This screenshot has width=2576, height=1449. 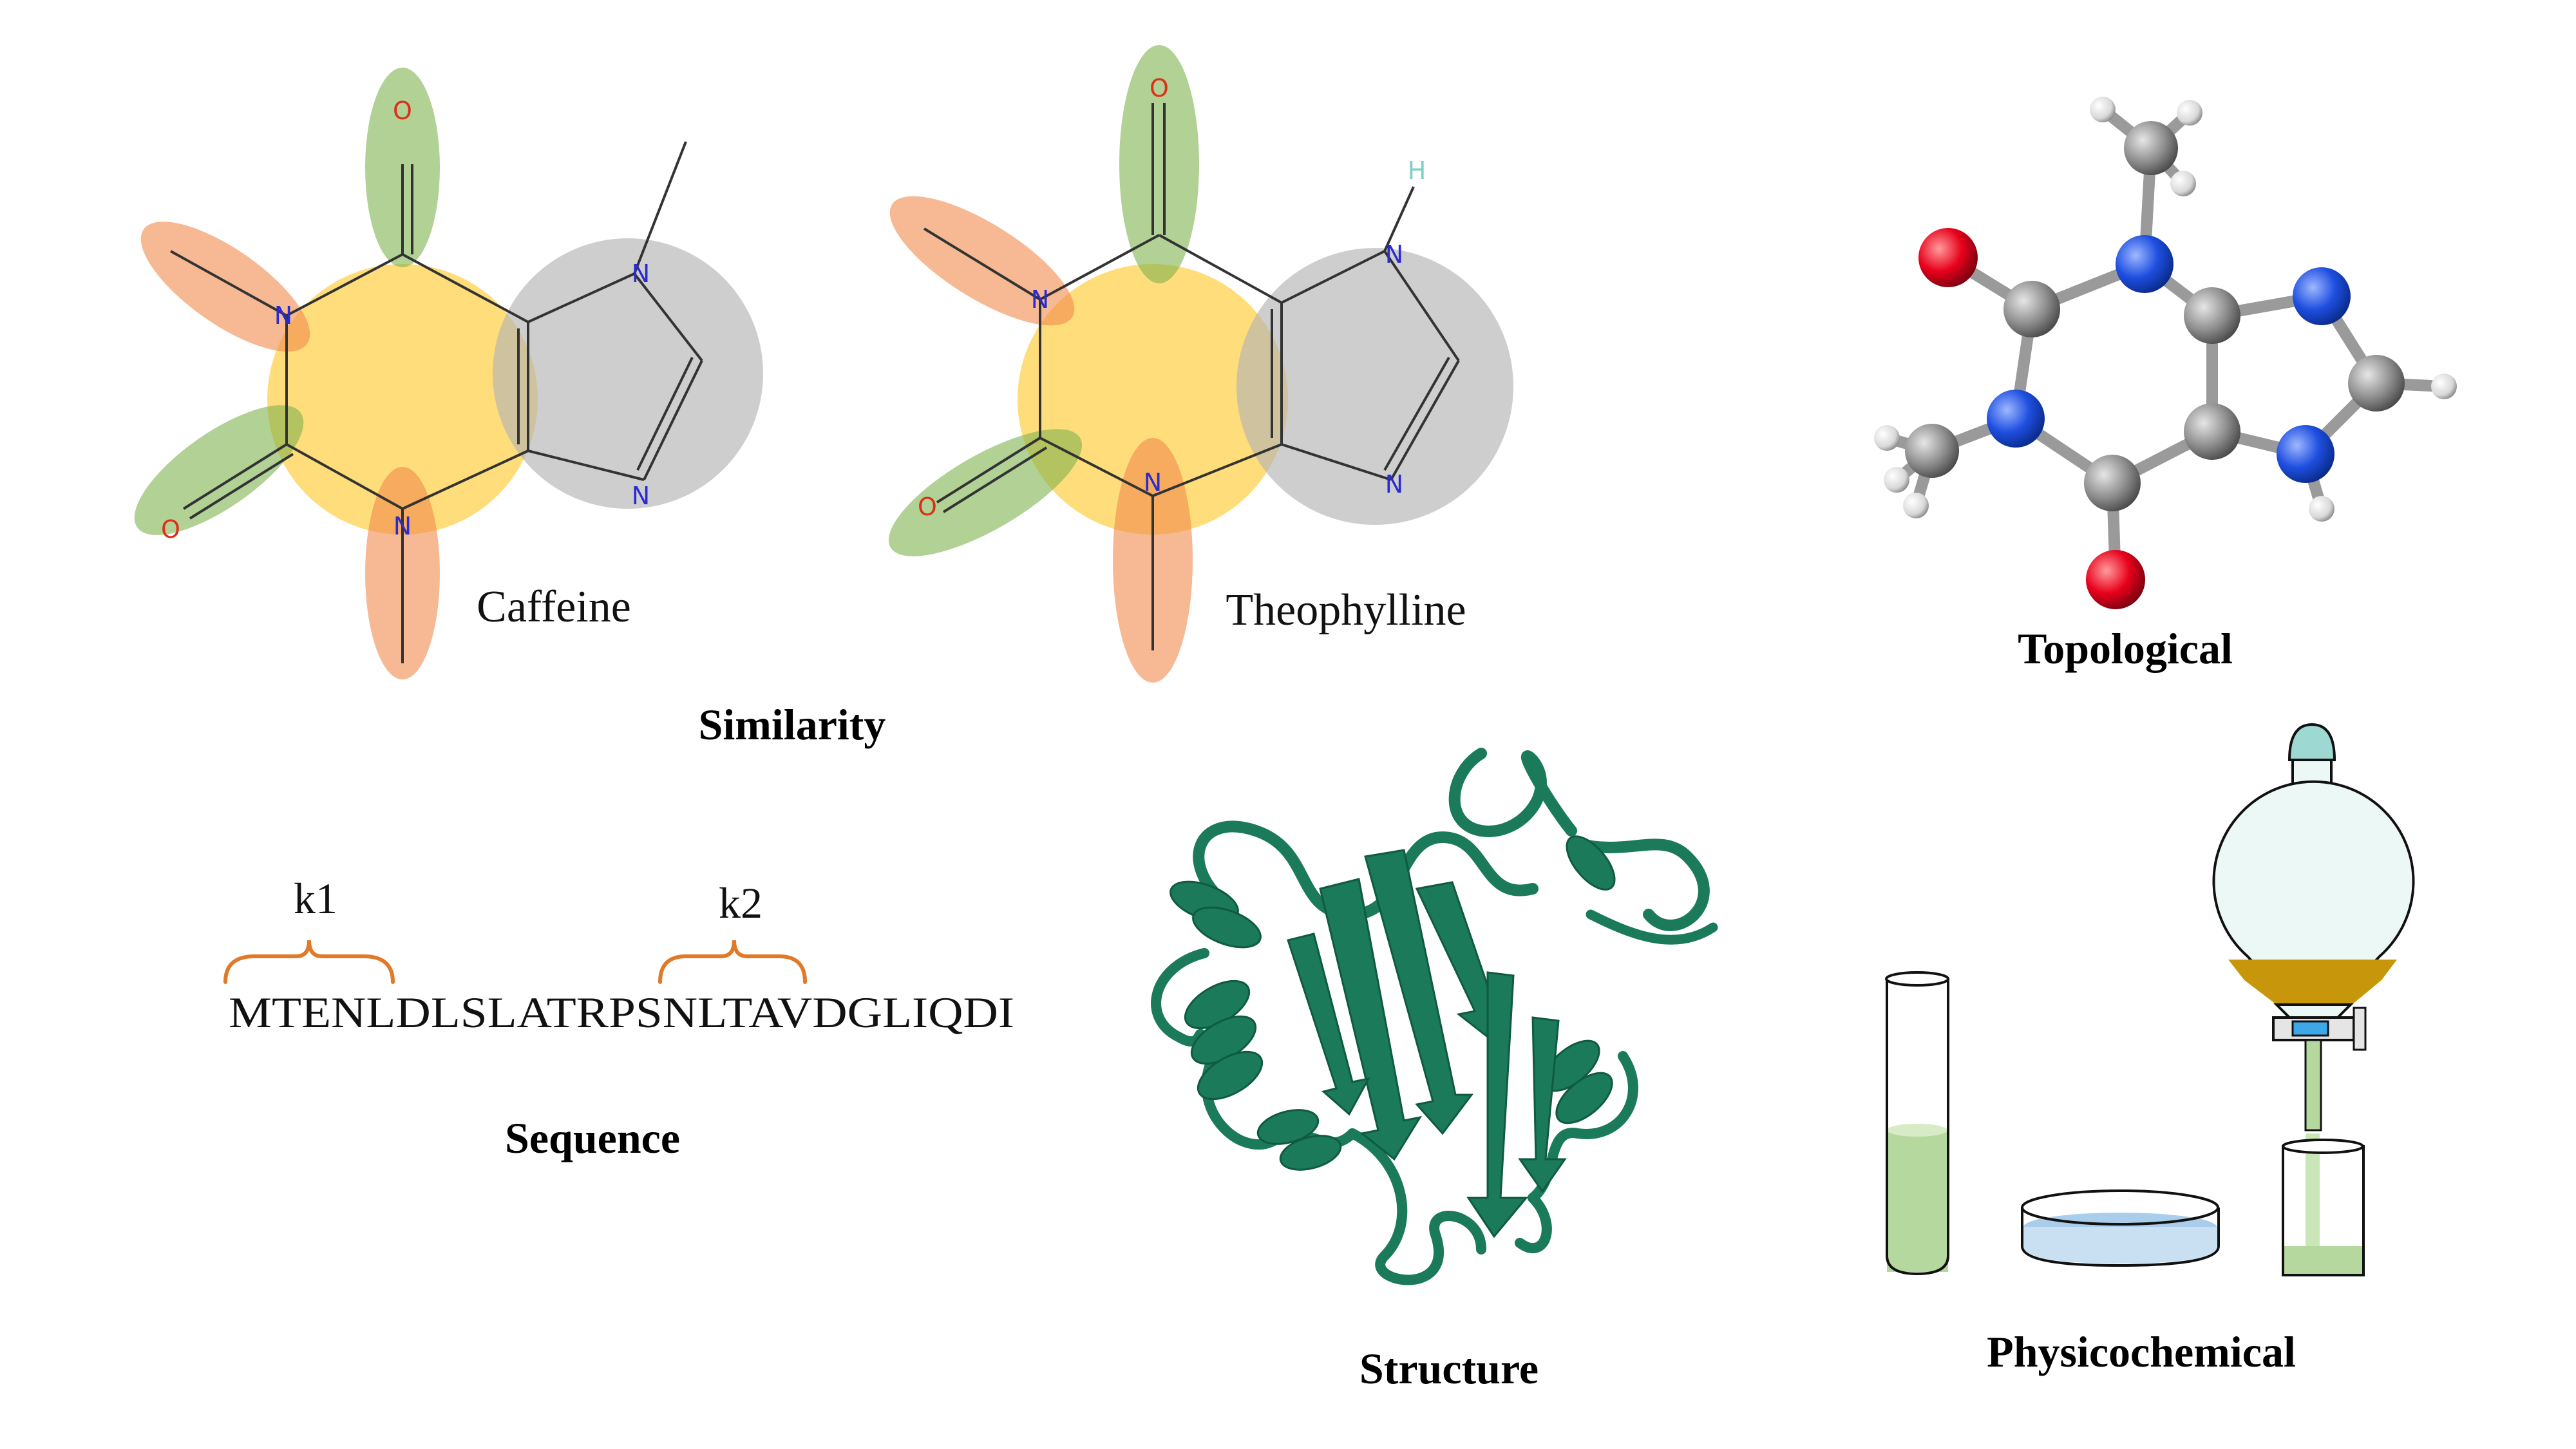 I want to click on topological-model, so click(x=2165, y=353).